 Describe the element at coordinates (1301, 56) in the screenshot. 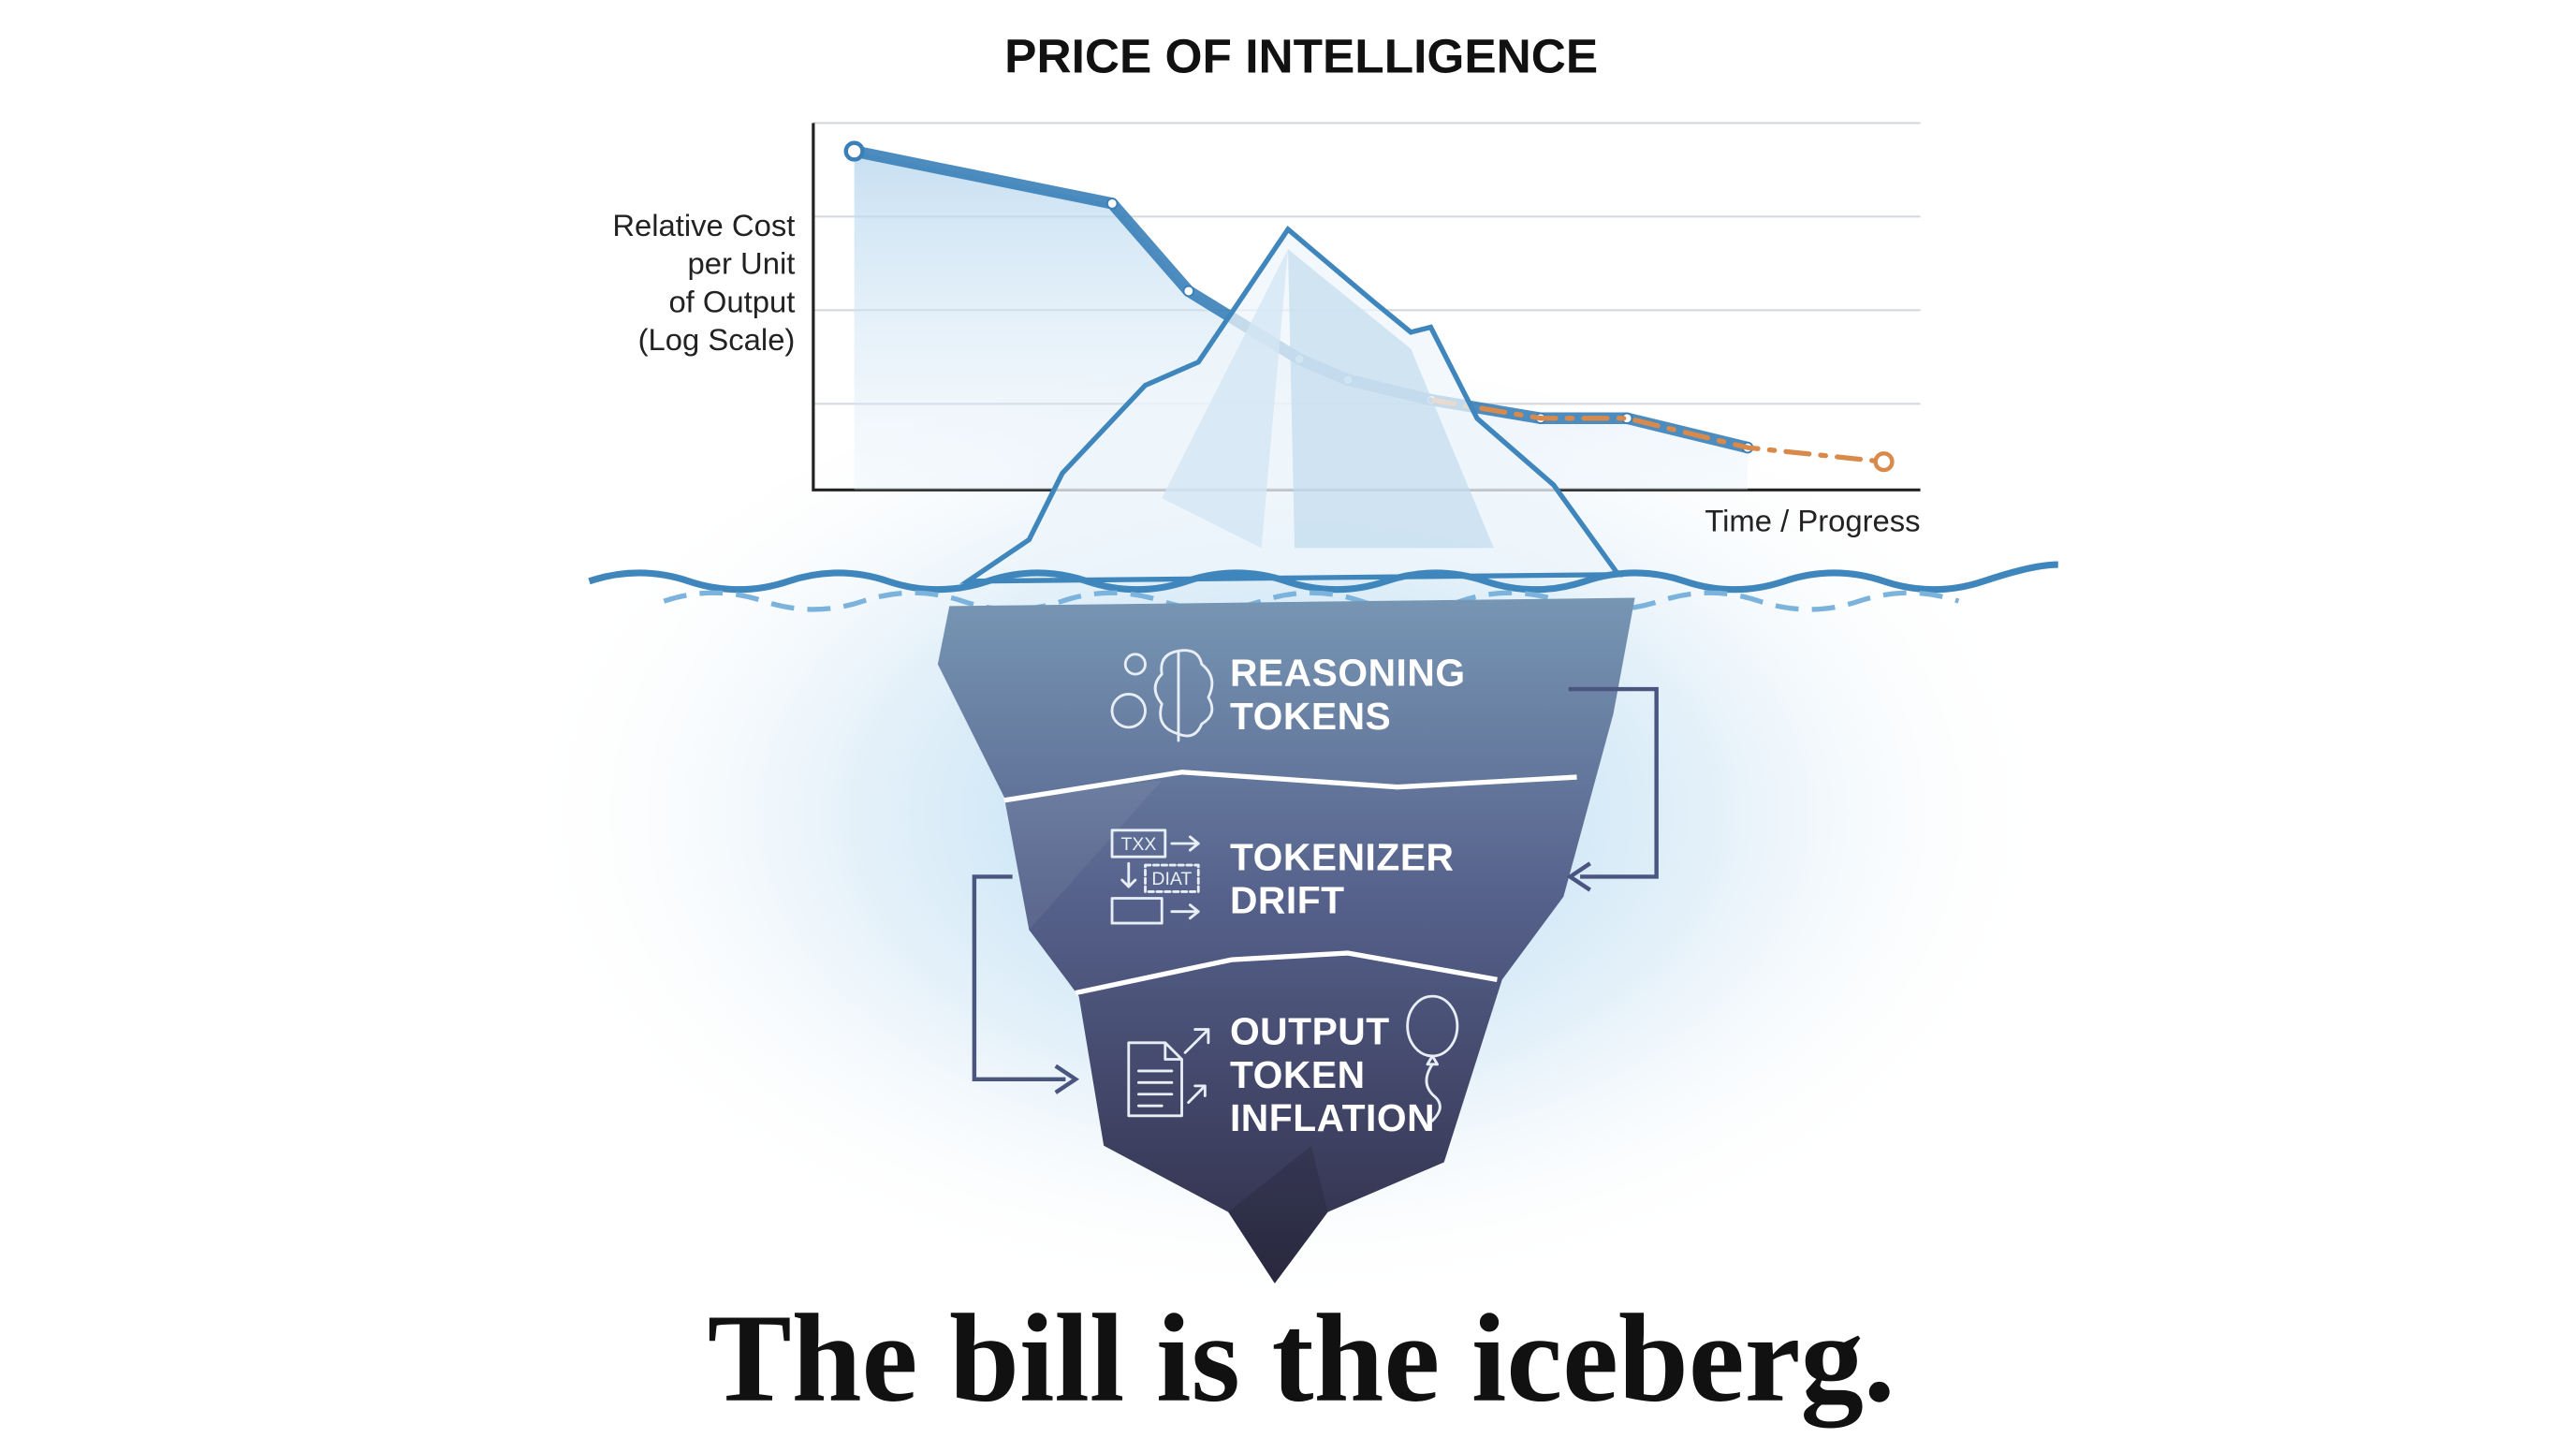

I see `chart-title: PRICE OF INTELLIGENCE` at that location.